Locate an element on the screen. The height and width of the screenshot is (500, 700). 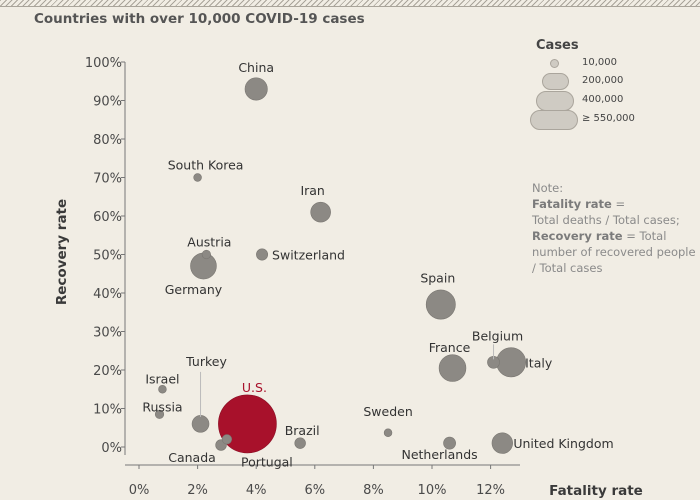
legend-label: 400,000 is located at coordinates (603, 99).